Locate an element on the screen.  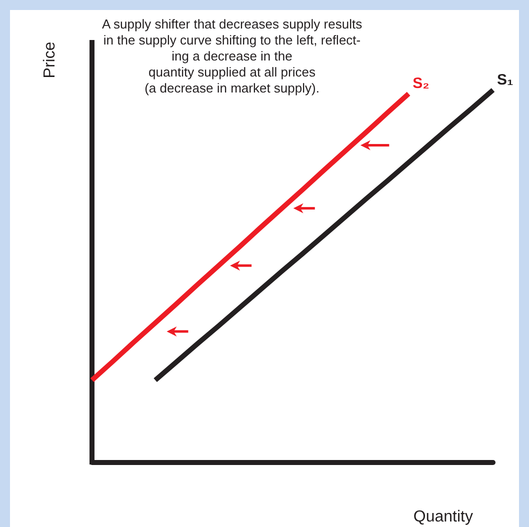
series-label: S₂ is located at coordinates (421, 83).